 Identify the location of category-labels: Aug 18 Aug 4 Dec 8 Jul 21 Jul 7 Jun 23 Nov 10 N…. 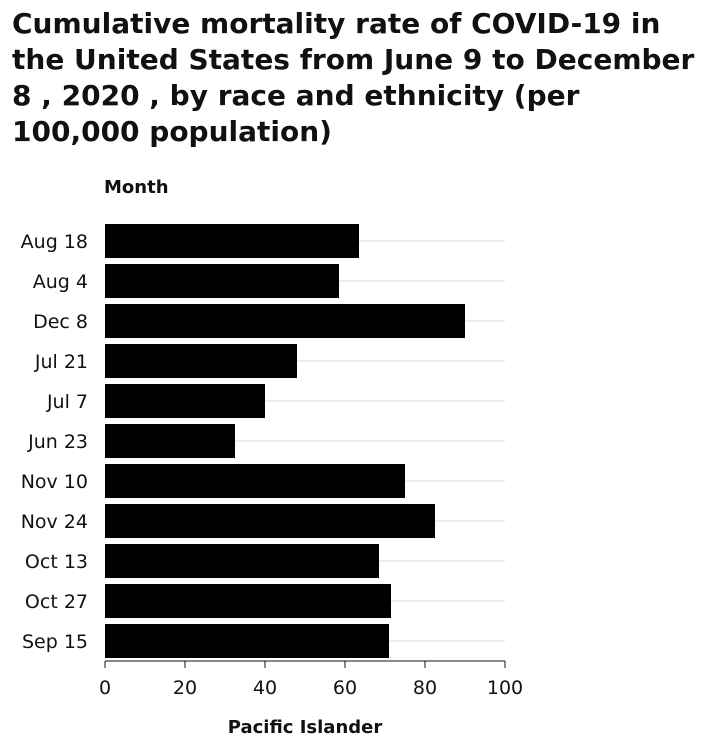
(54, 442).